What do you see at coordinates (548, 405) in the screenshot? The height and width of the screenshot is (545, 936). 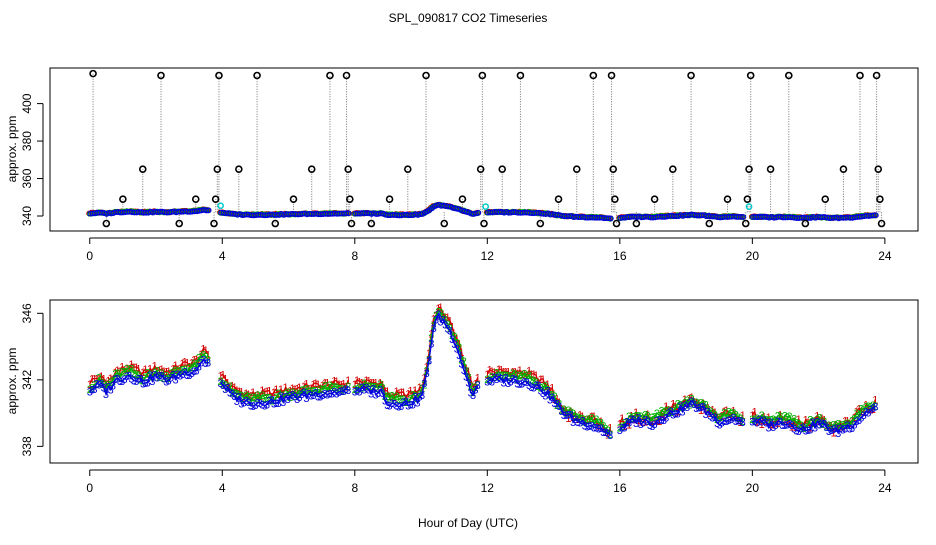 I see `series-3-line` at bounding box center [548, 405].